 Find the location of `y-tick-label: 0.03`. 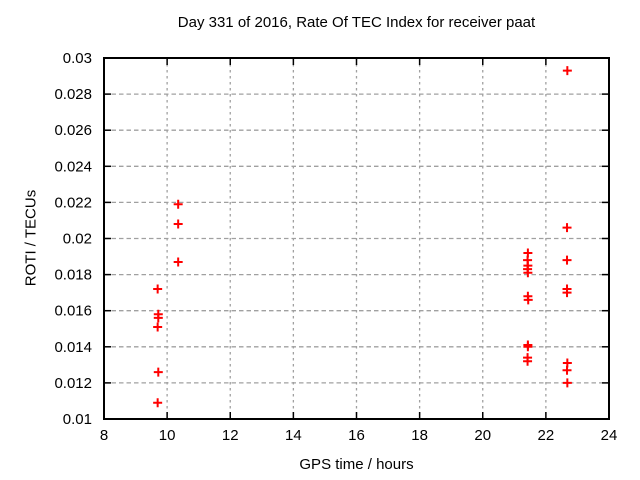

y-tick-label: 0.03 is located at coordinates (77, 58).